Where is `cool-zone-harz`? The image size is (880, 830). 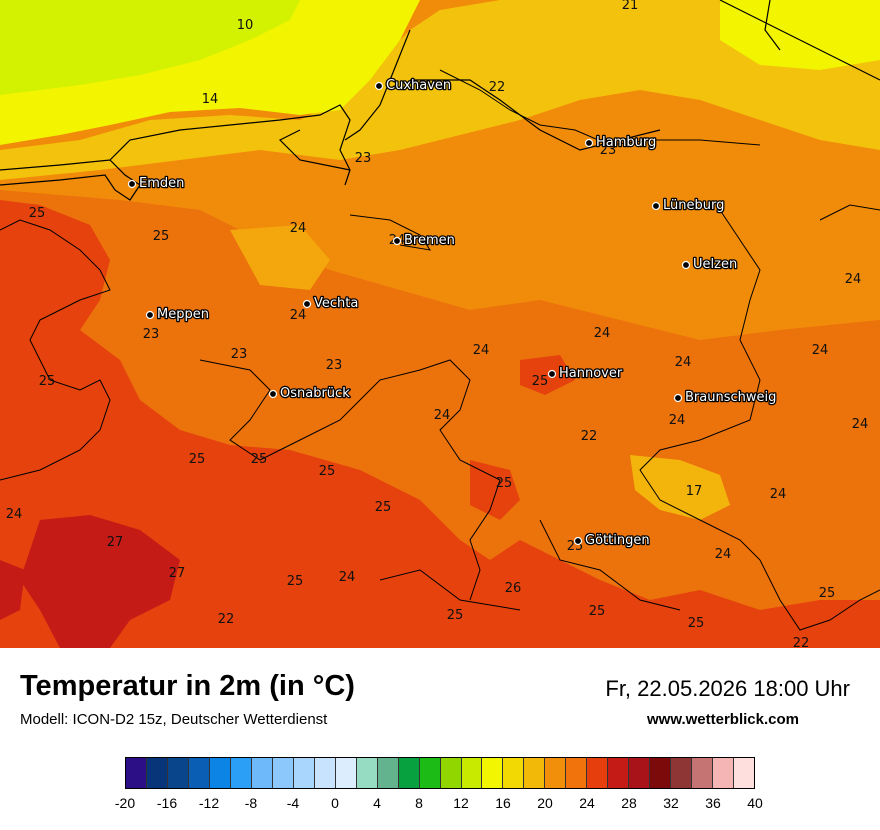 cool-zone-harz is located at coordinates (680, 487).